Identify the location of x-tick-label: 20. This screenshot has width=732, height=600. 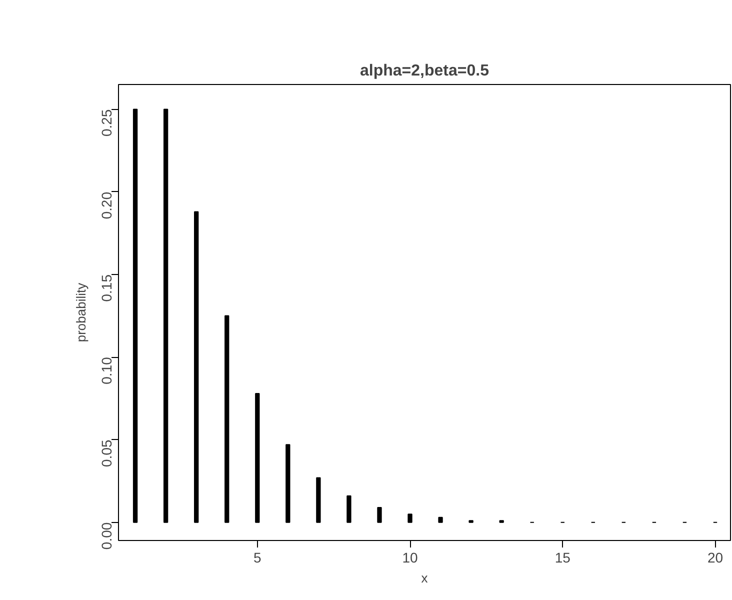
(715, 558).